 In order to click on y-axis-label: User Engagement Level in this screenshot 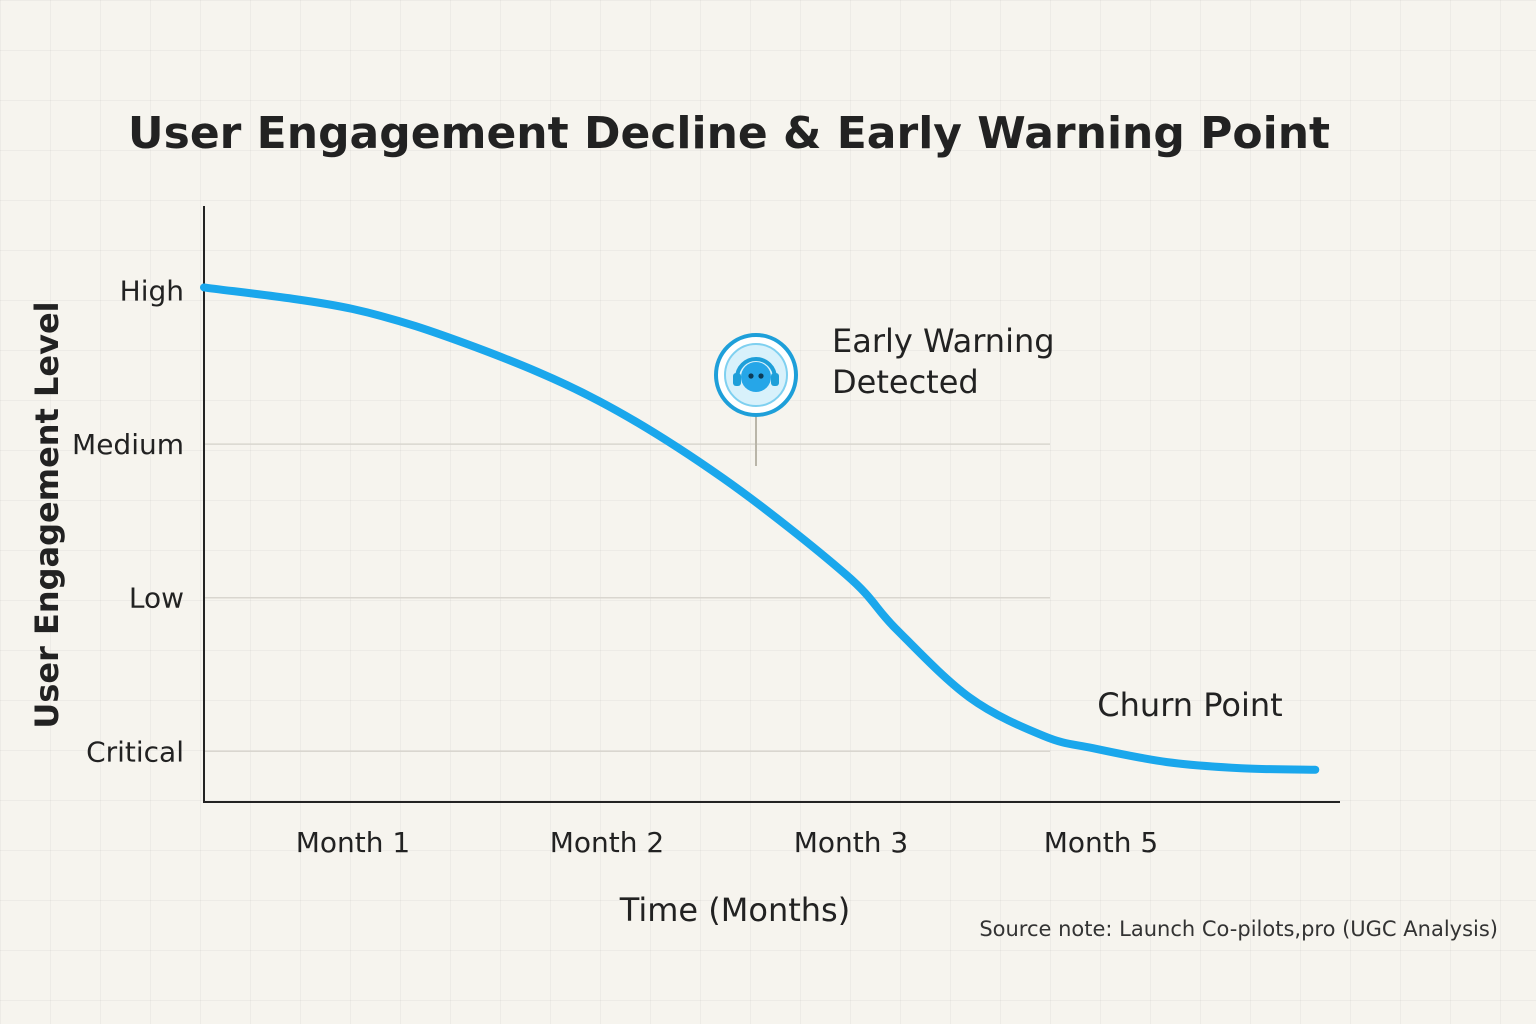, I will do `click(47, 514)`.